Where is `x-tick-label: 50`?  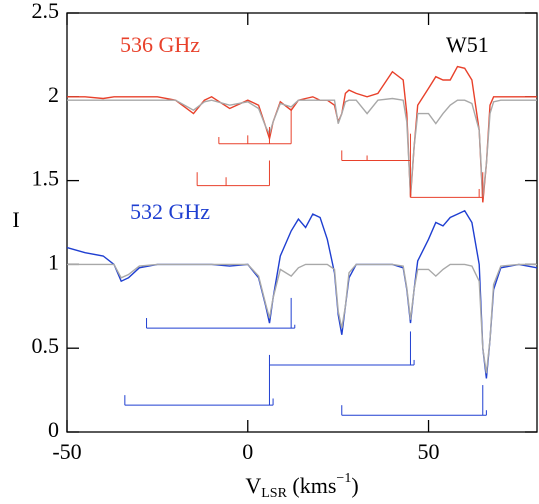
x-tick-label: 50 is located at coordinates (429, 451).